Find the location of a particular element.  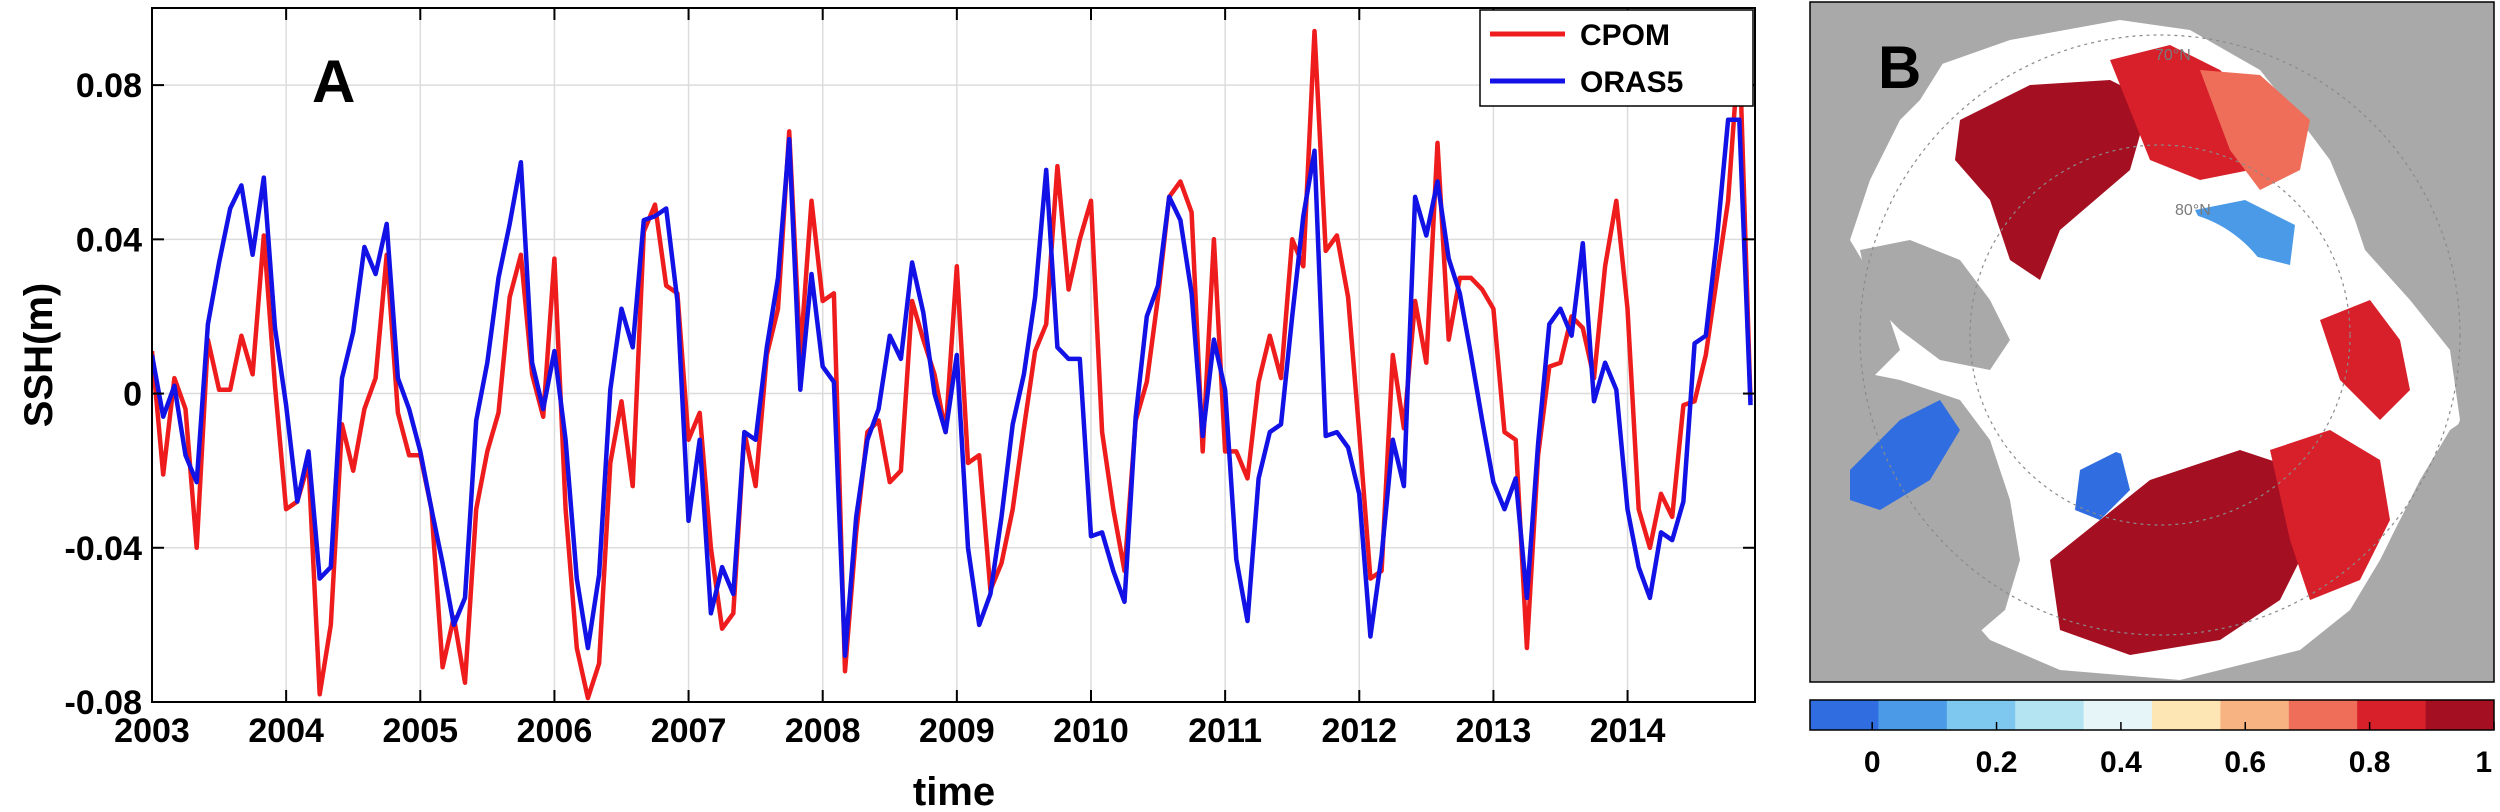

panel-label-a: A is located at coordinates (333, 81).